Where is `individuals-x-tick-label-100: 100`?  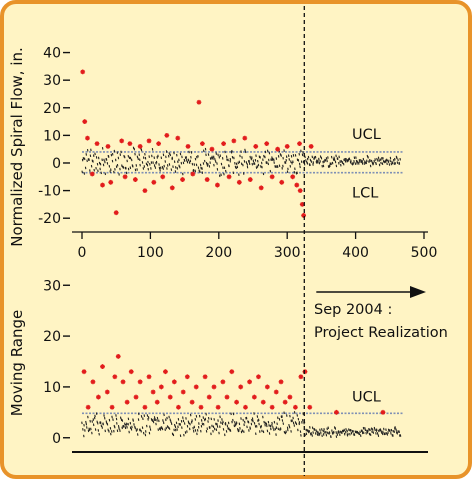 individuals-x-tick-label-100: 100 is located at coordinates (150, 253).